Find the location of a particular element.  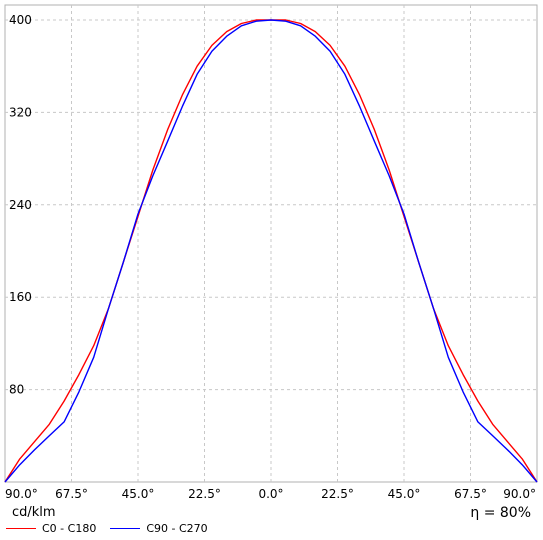

x-tick-label-3: 22.5° is located at coordinates (204, 493).